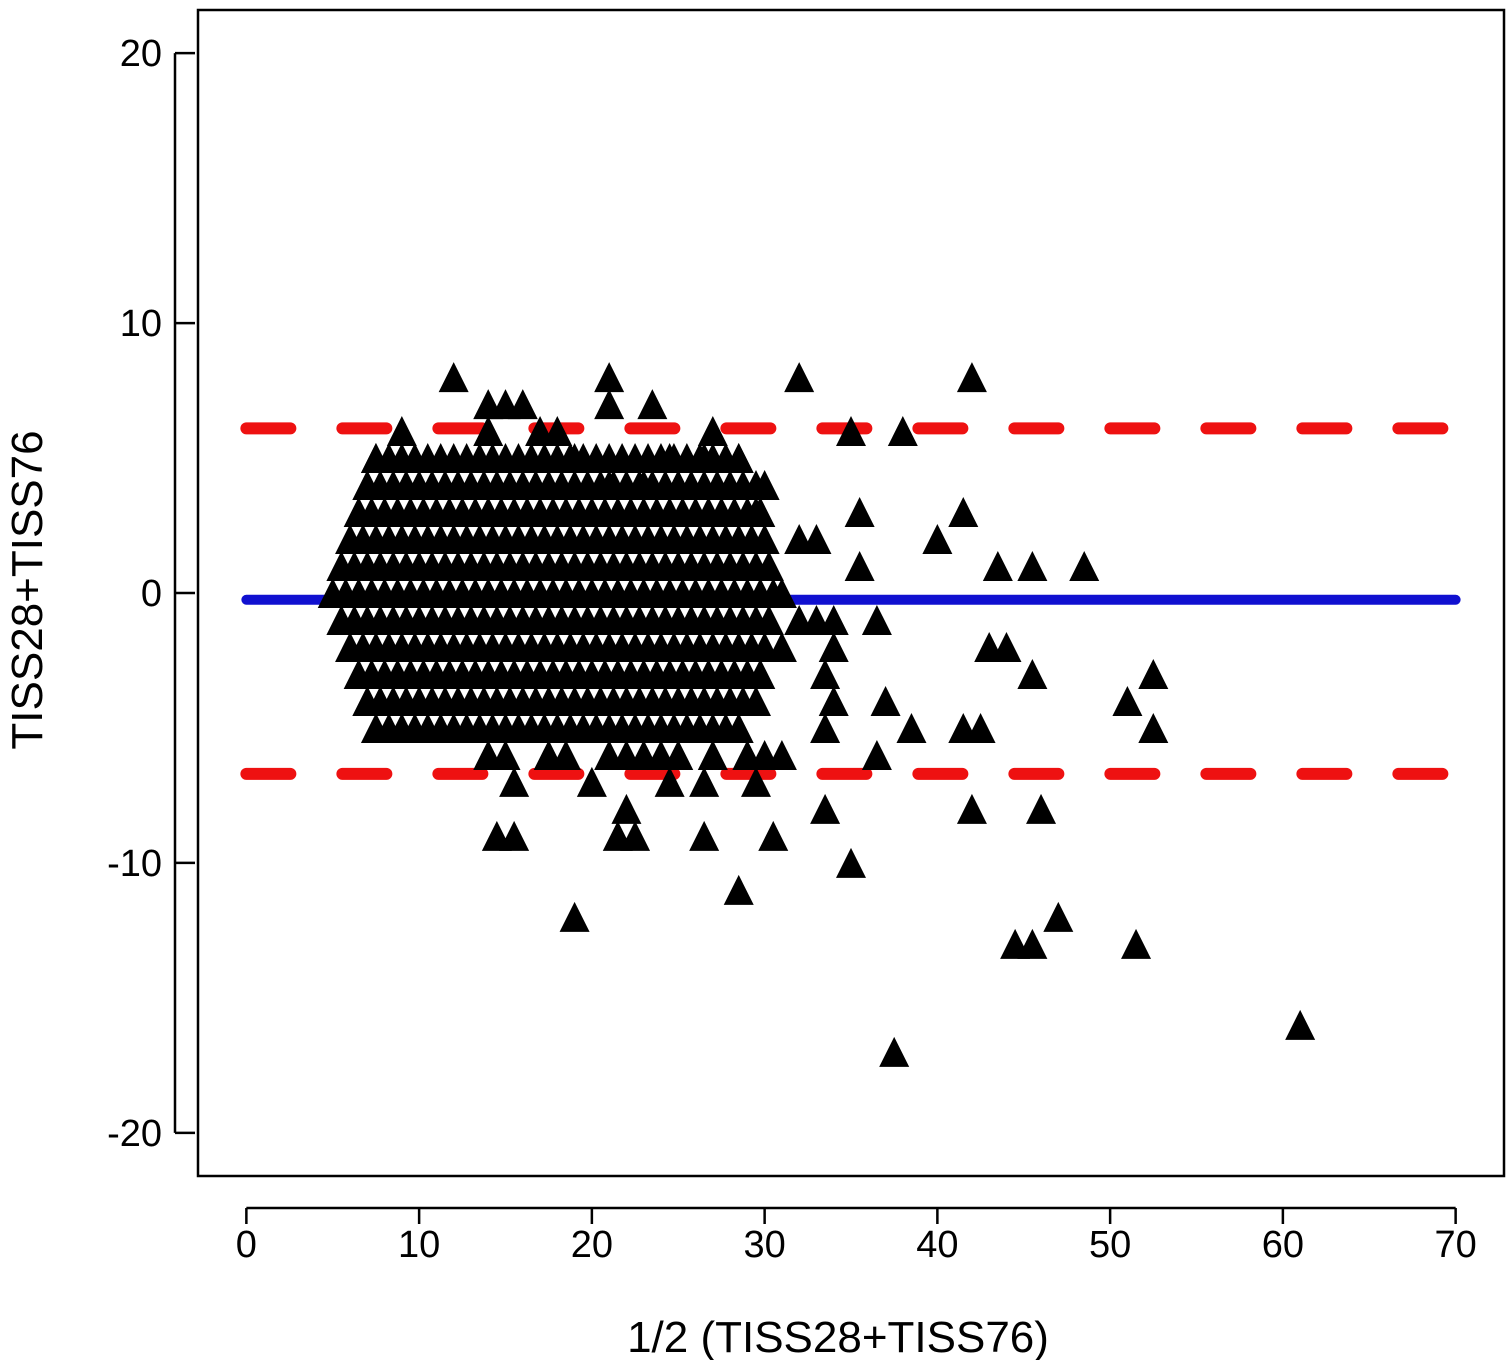 The width and height of the screenshot is (1512, 1360). Describe the element at coordinates (246, 1245) in the screenshot. I see `x-tick-label: 0` at that location.